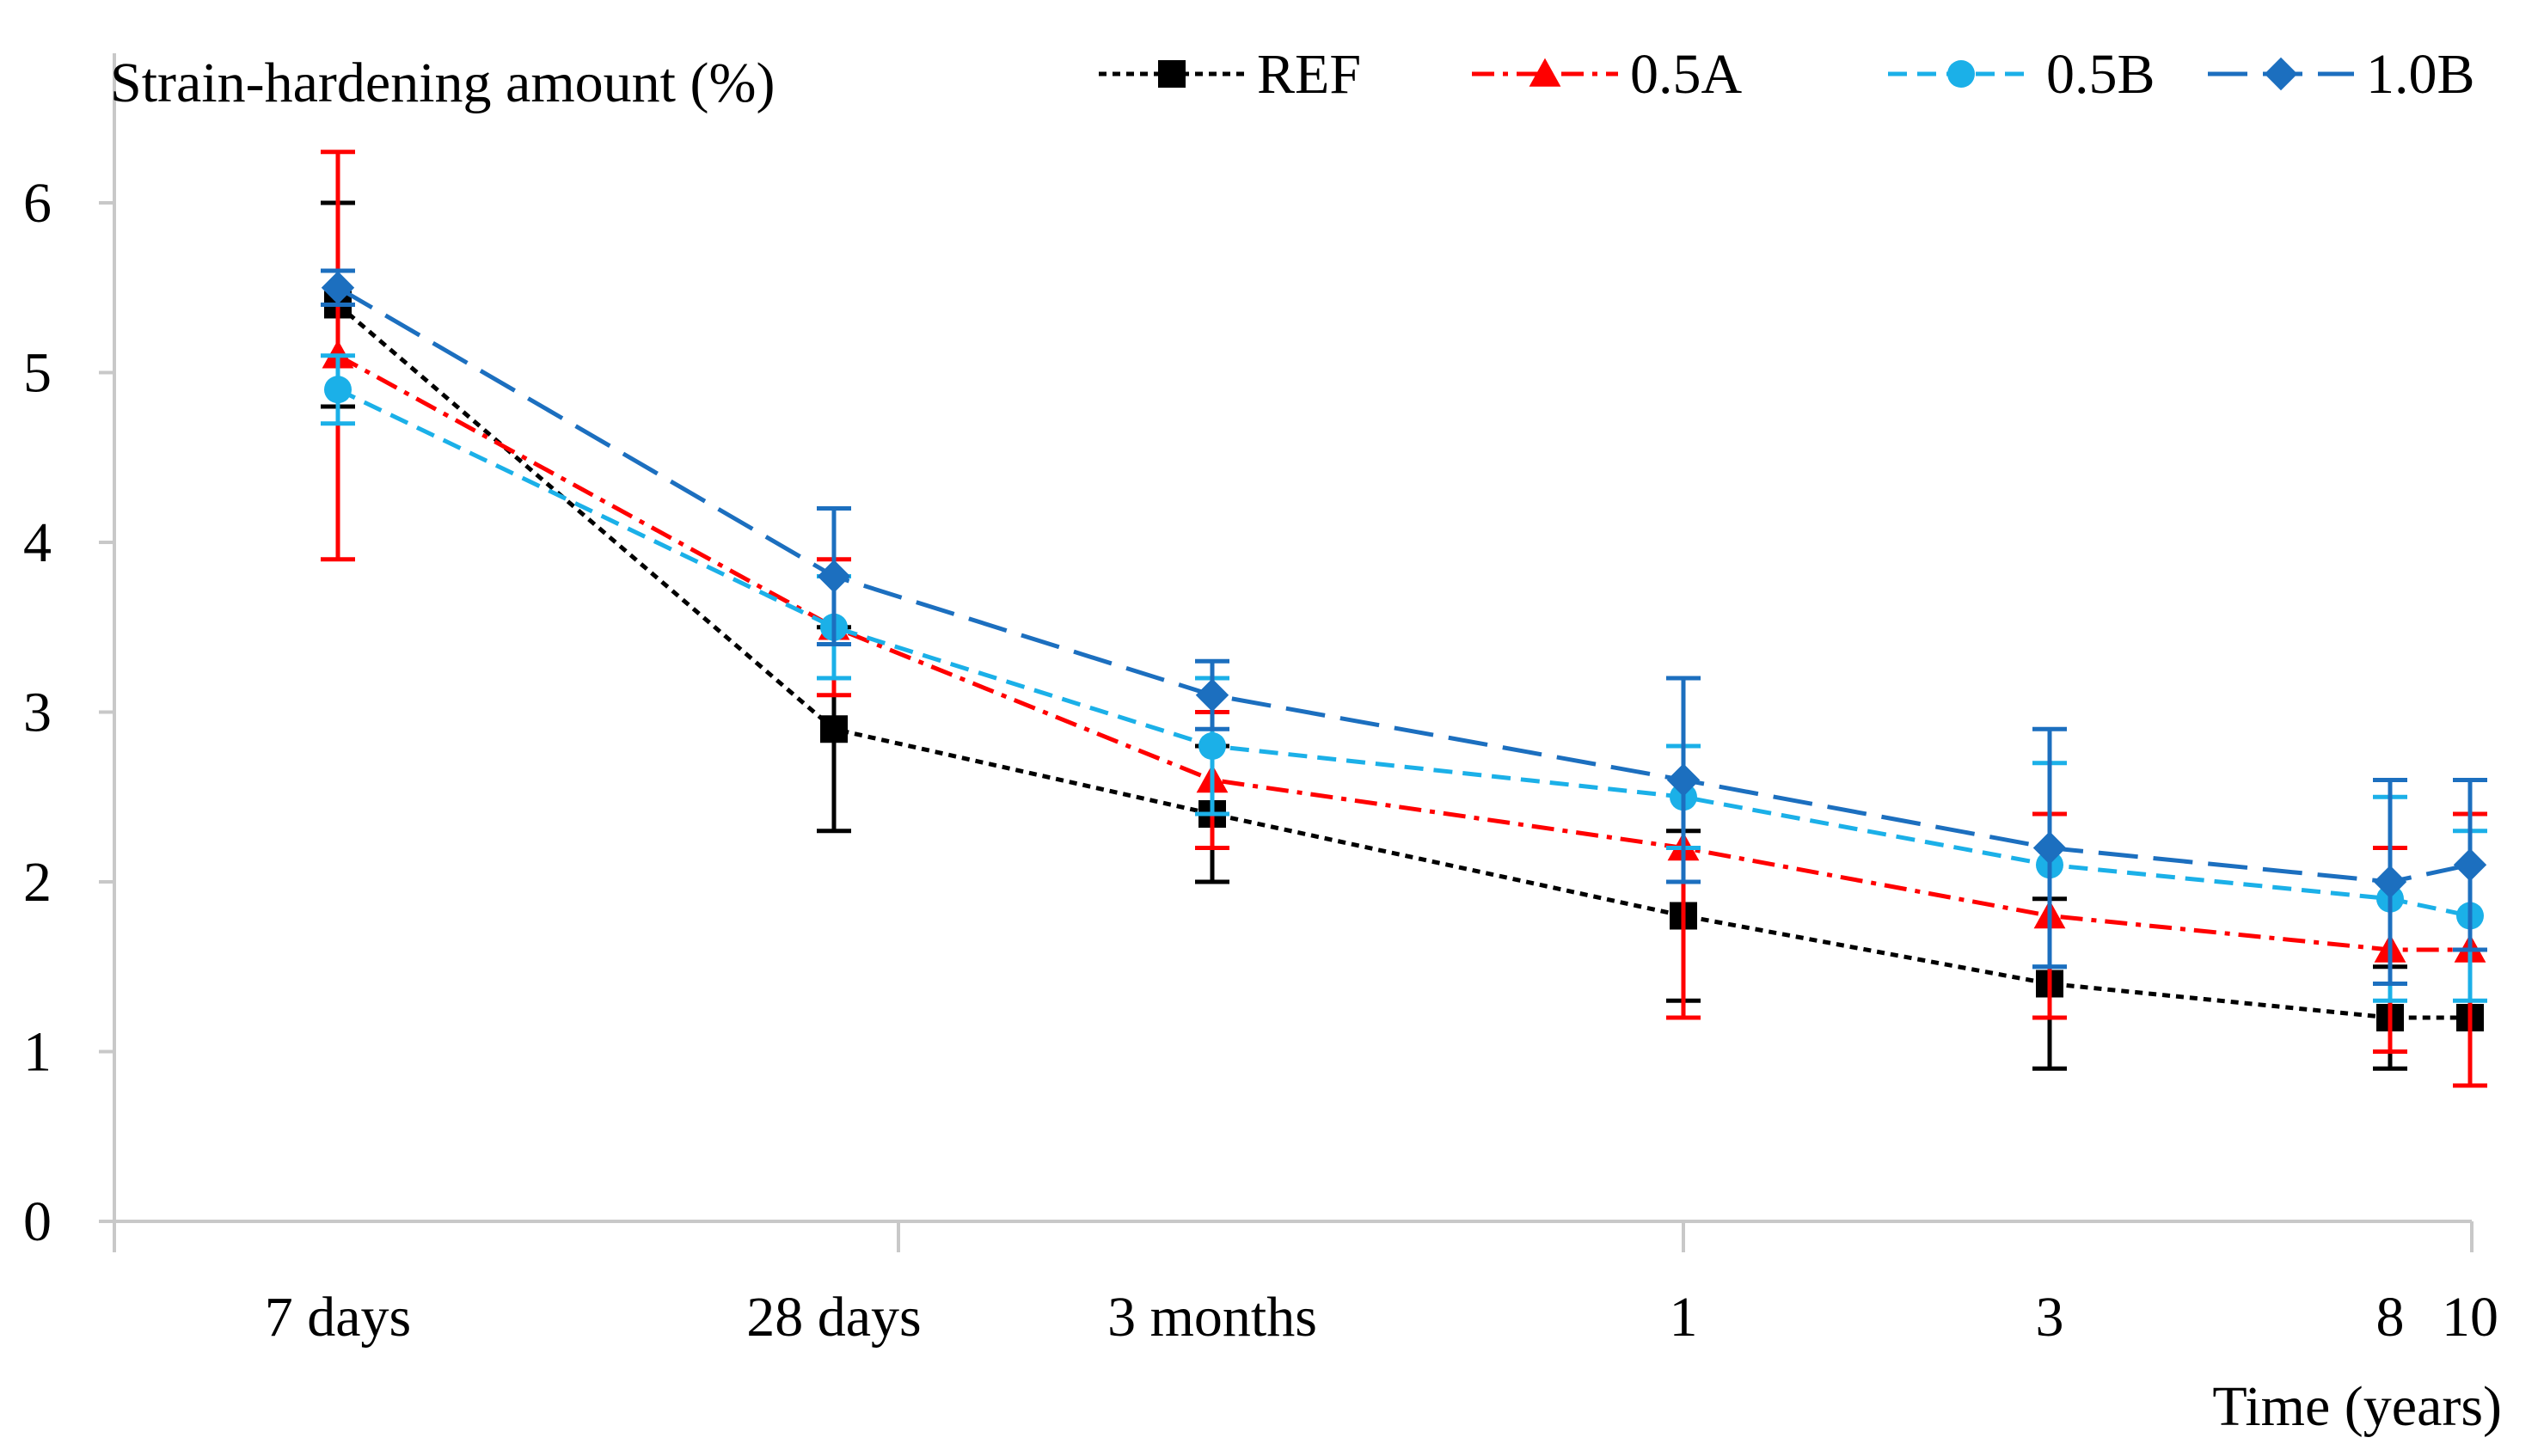 This screenshot has width=2544, height=1456. Describe the element at coordinates (37, 883) in the screenshot. I see `y-tick-label: 2` at that location.